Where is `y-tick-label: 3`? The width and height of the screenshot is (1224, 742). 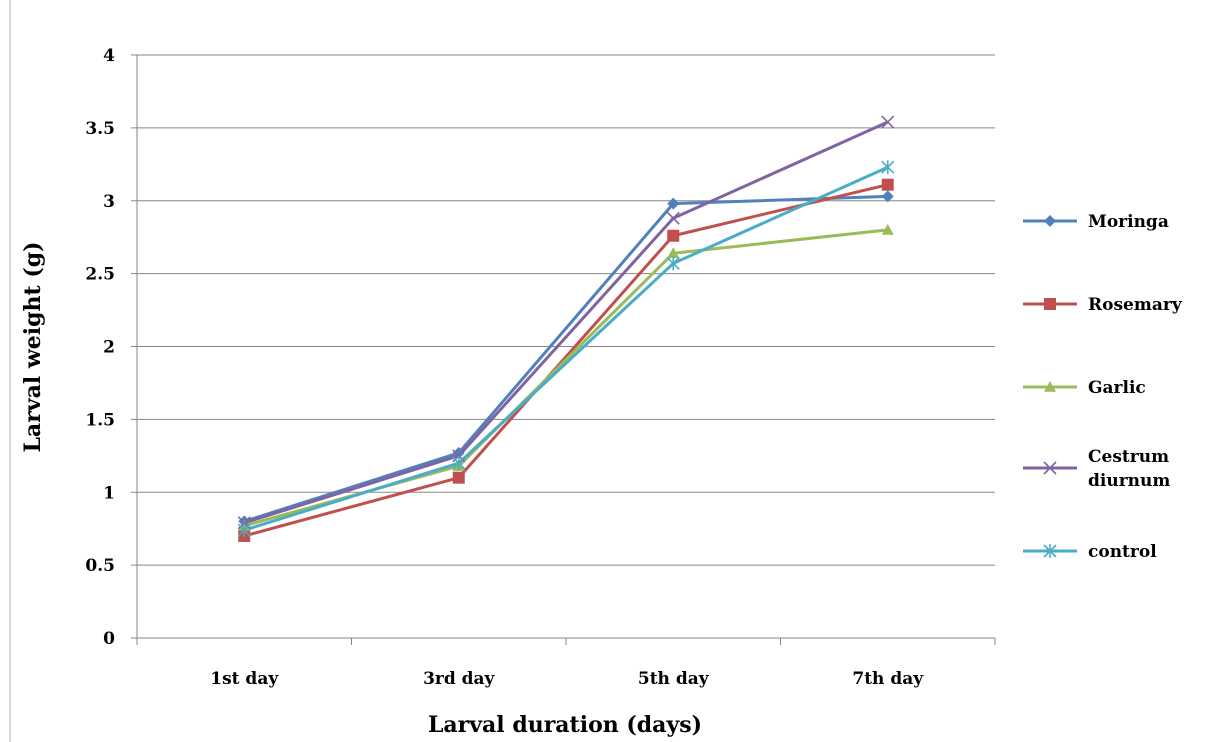 y-tick-label: 3 is located at coordinates (109, 202).